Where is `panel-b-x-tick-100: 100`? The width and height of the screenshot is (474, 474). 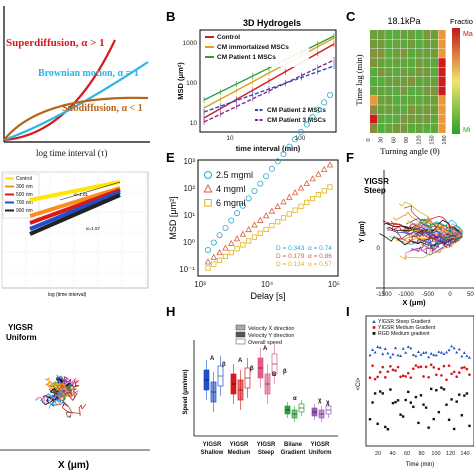
panel-b-x-tick-100: 100 is located at coordinates (300, 138).